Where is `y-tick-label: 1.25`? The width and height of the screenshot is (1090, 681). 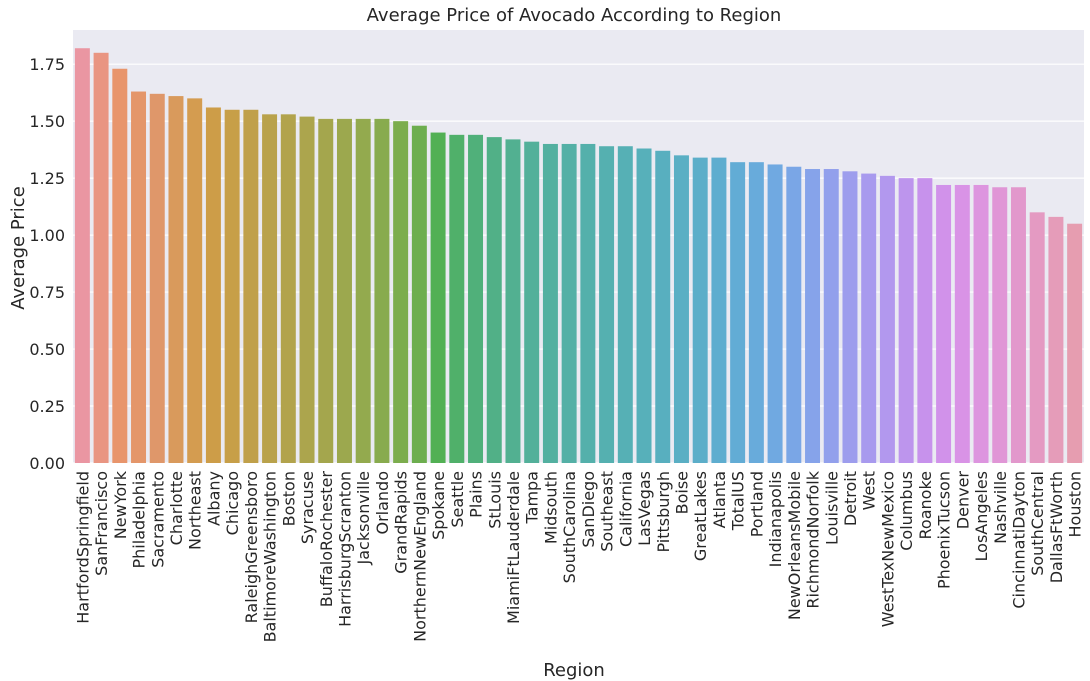
y-tick-label: 1.25 is located at coordinates (47, 178).